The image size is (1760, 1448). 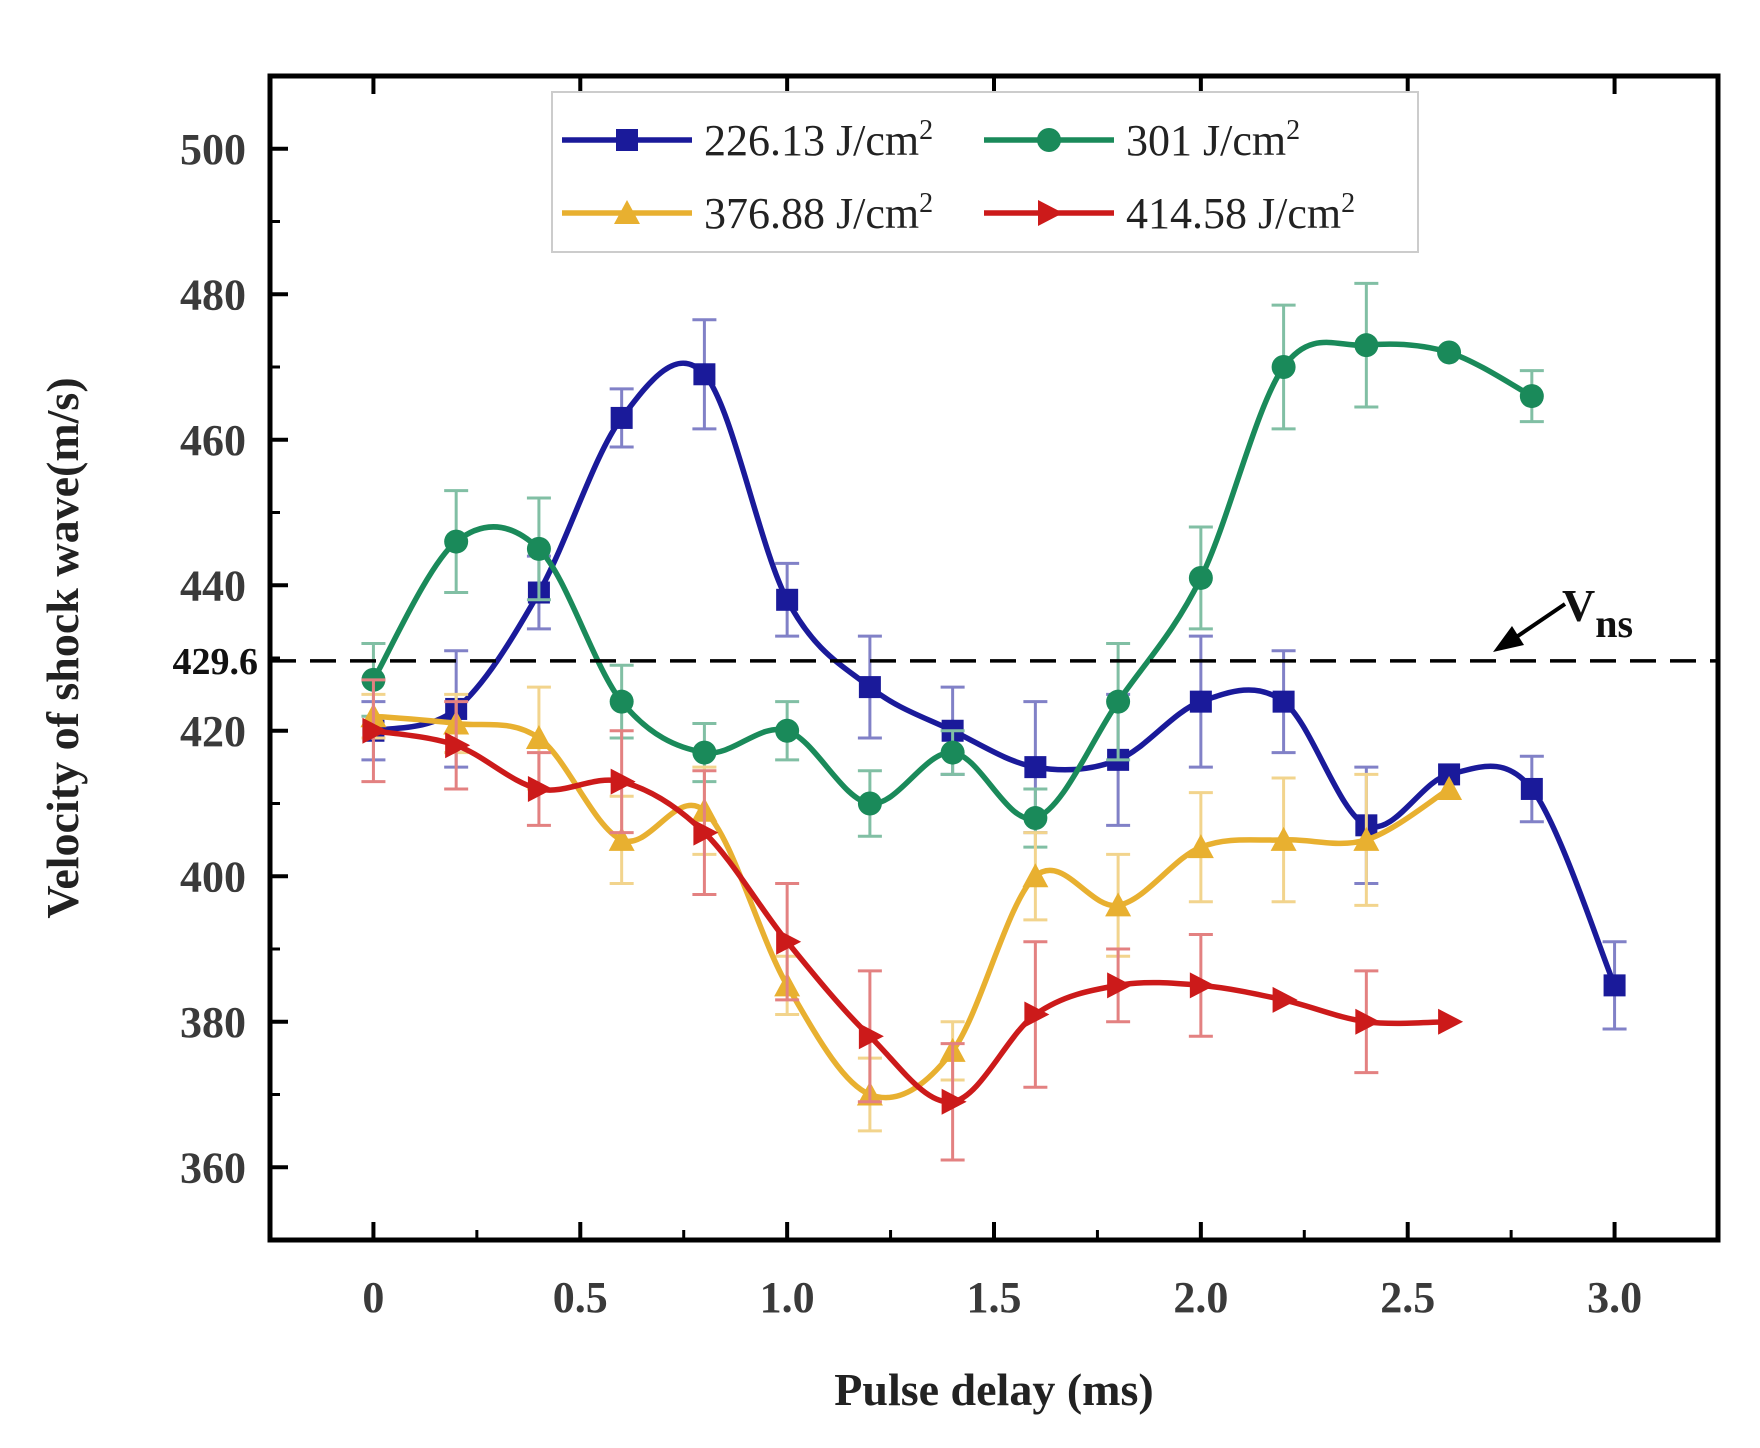 I want to click on reference-line-group: 429.6 Vns, so click(x=945, y=631).